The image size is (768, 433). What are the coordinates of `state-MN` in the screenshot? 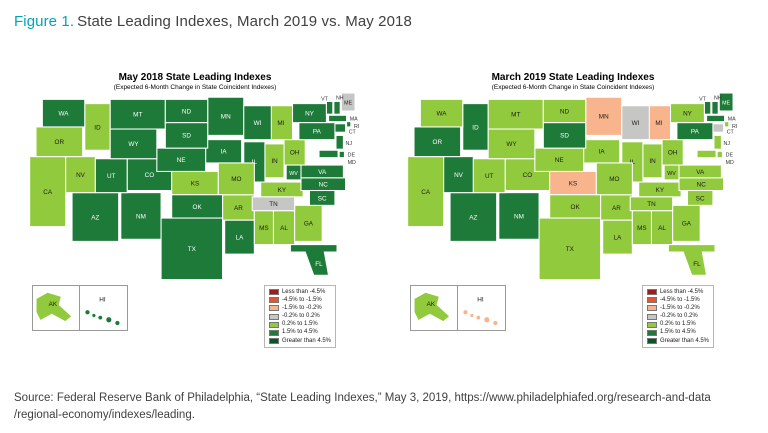 It's located at (604, 116).